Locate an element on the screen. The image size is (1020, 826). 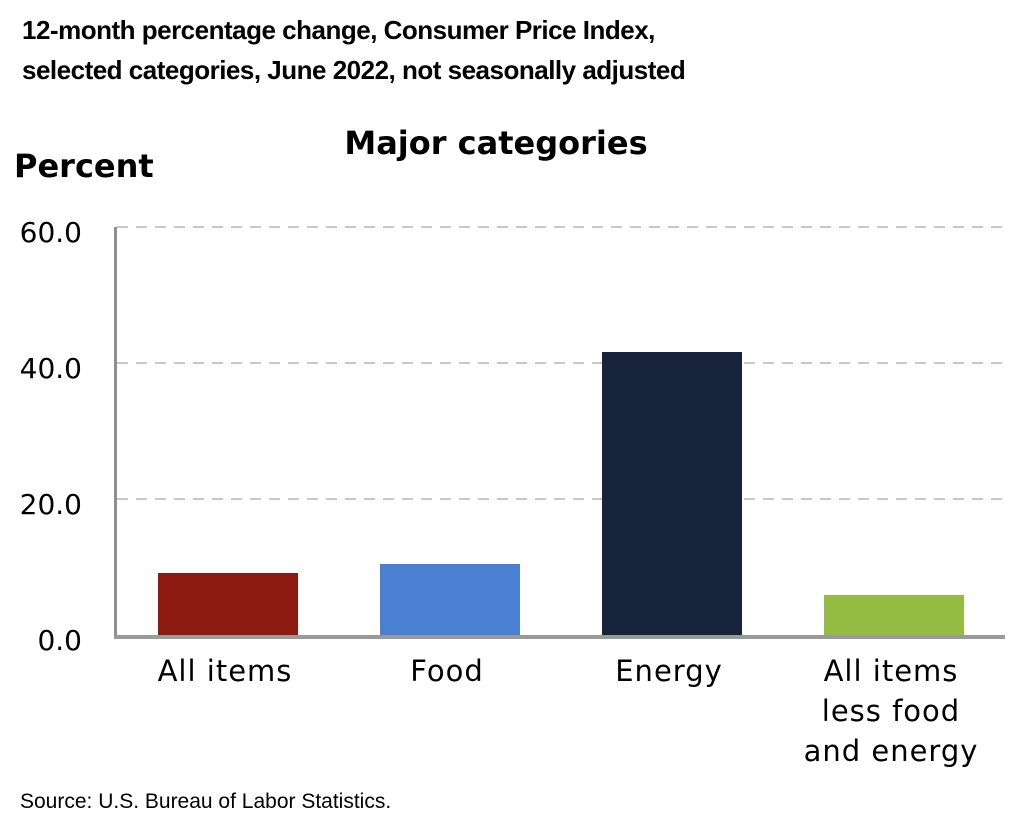
bar-energy is located at coordinates (672, 493).